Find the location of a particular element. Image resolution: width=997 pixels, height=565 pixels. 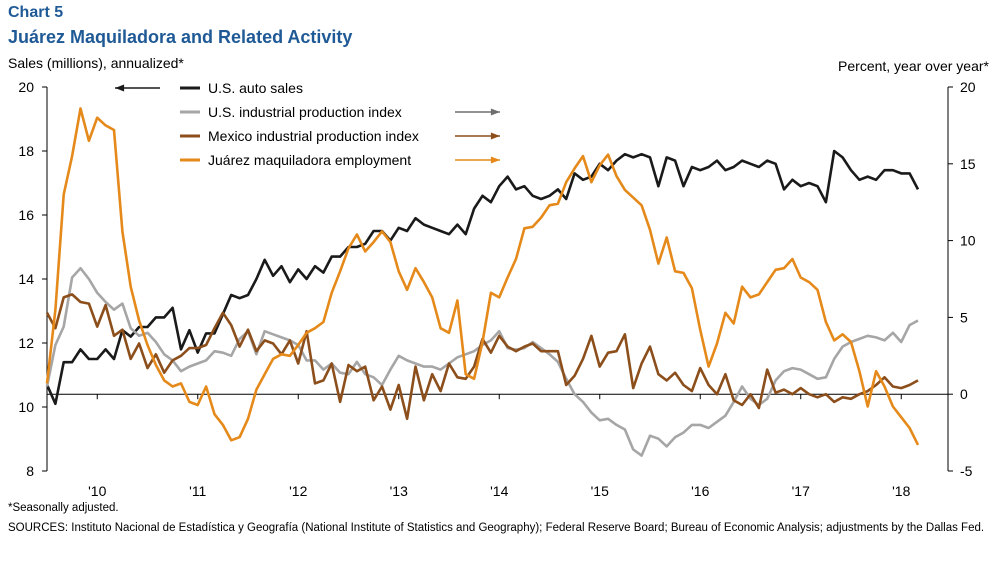

x-tick-label: '17 is located at coordinates (801, 491).